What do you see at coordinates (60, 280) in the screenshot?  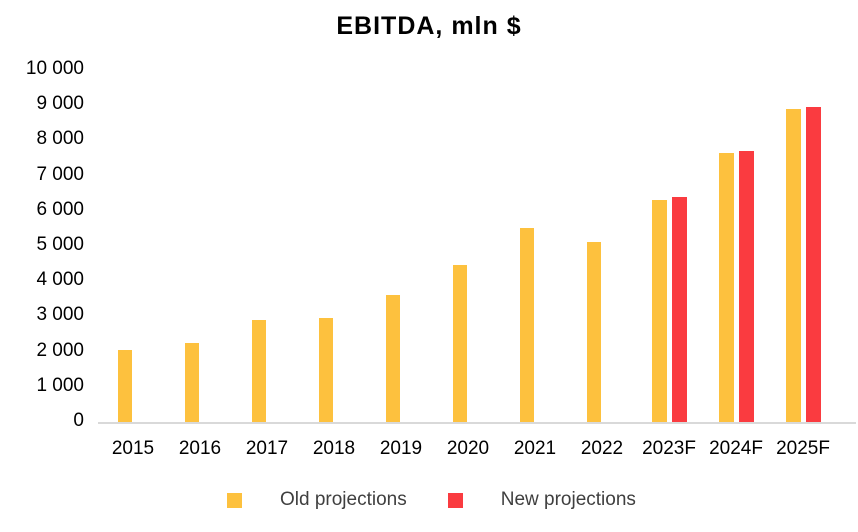 I see `y-tick-label-4000: 4 000` at bounding box center [60, 280].